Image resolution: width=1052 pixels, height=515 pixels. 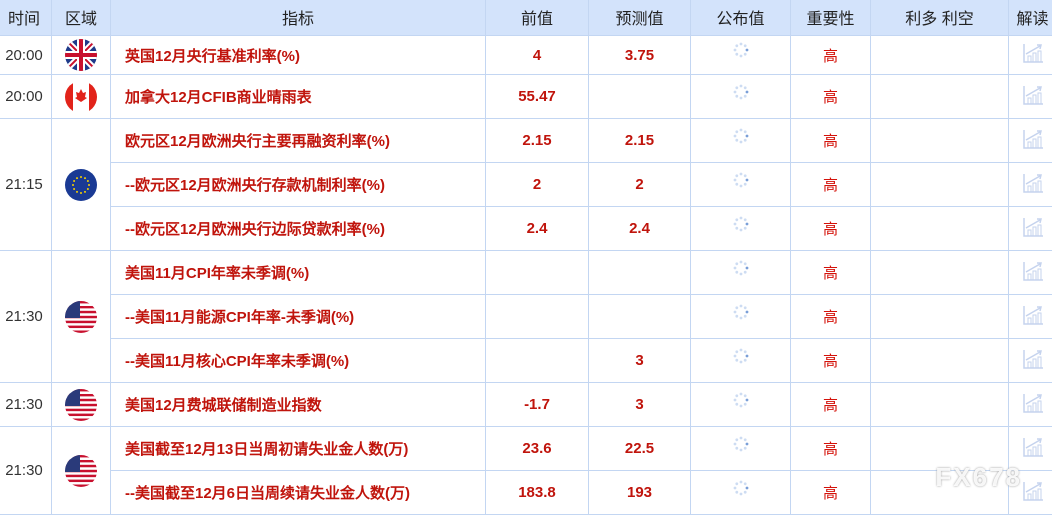 I want to click on previous-value: -1.7, so click(x=537, y=404).